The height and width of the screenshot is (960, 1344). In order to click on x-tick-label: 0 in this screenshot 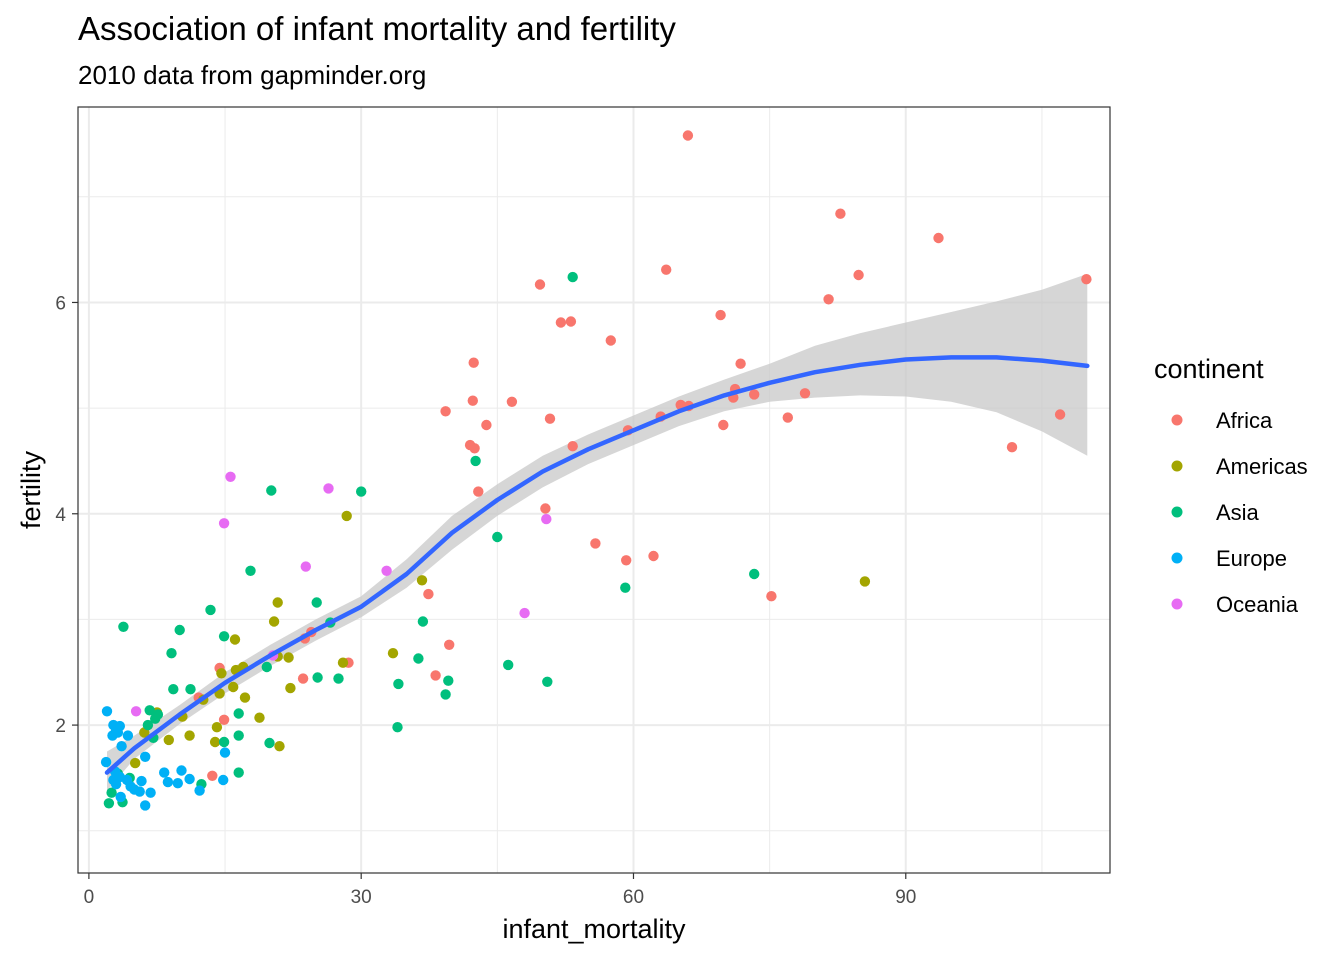, I will do `click(89, 897)`.